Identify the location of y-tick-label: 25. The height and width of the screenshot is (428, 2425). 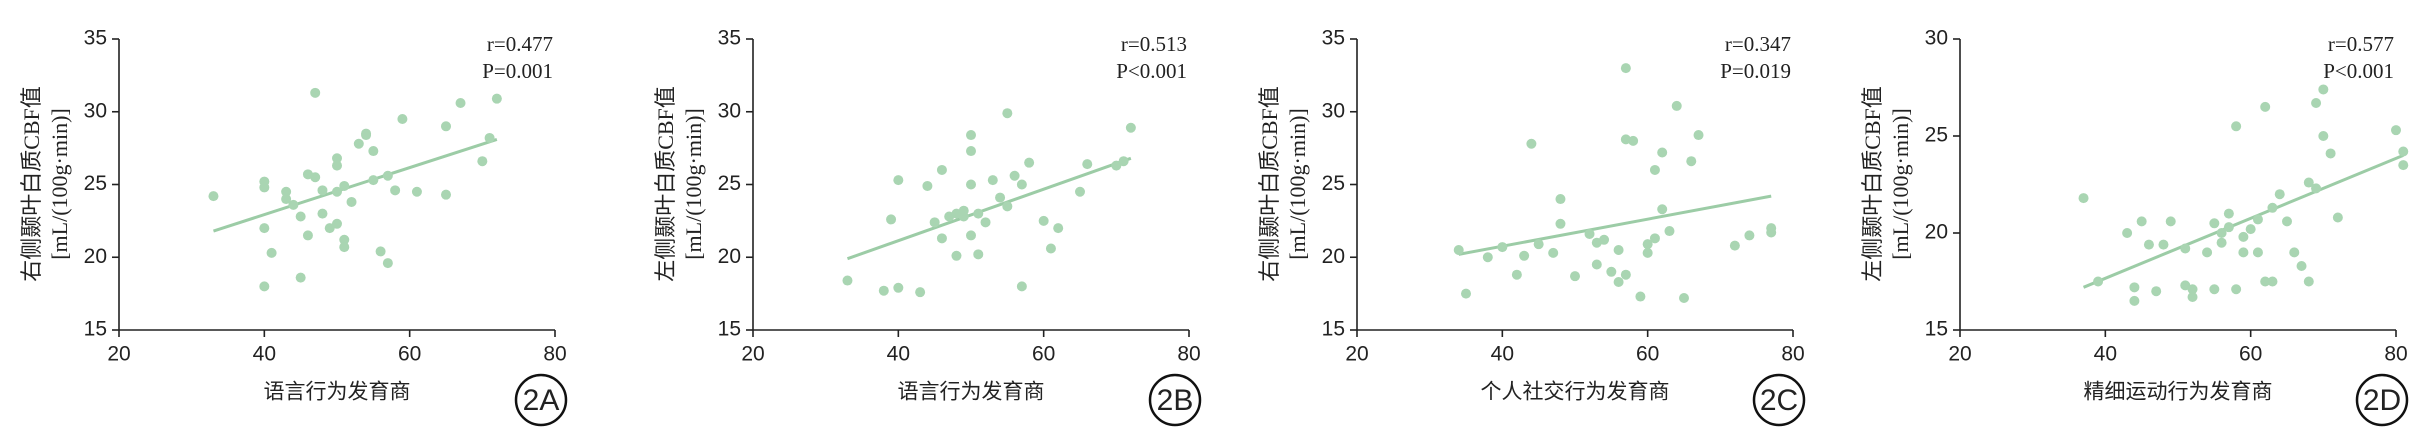
(1936, 135).